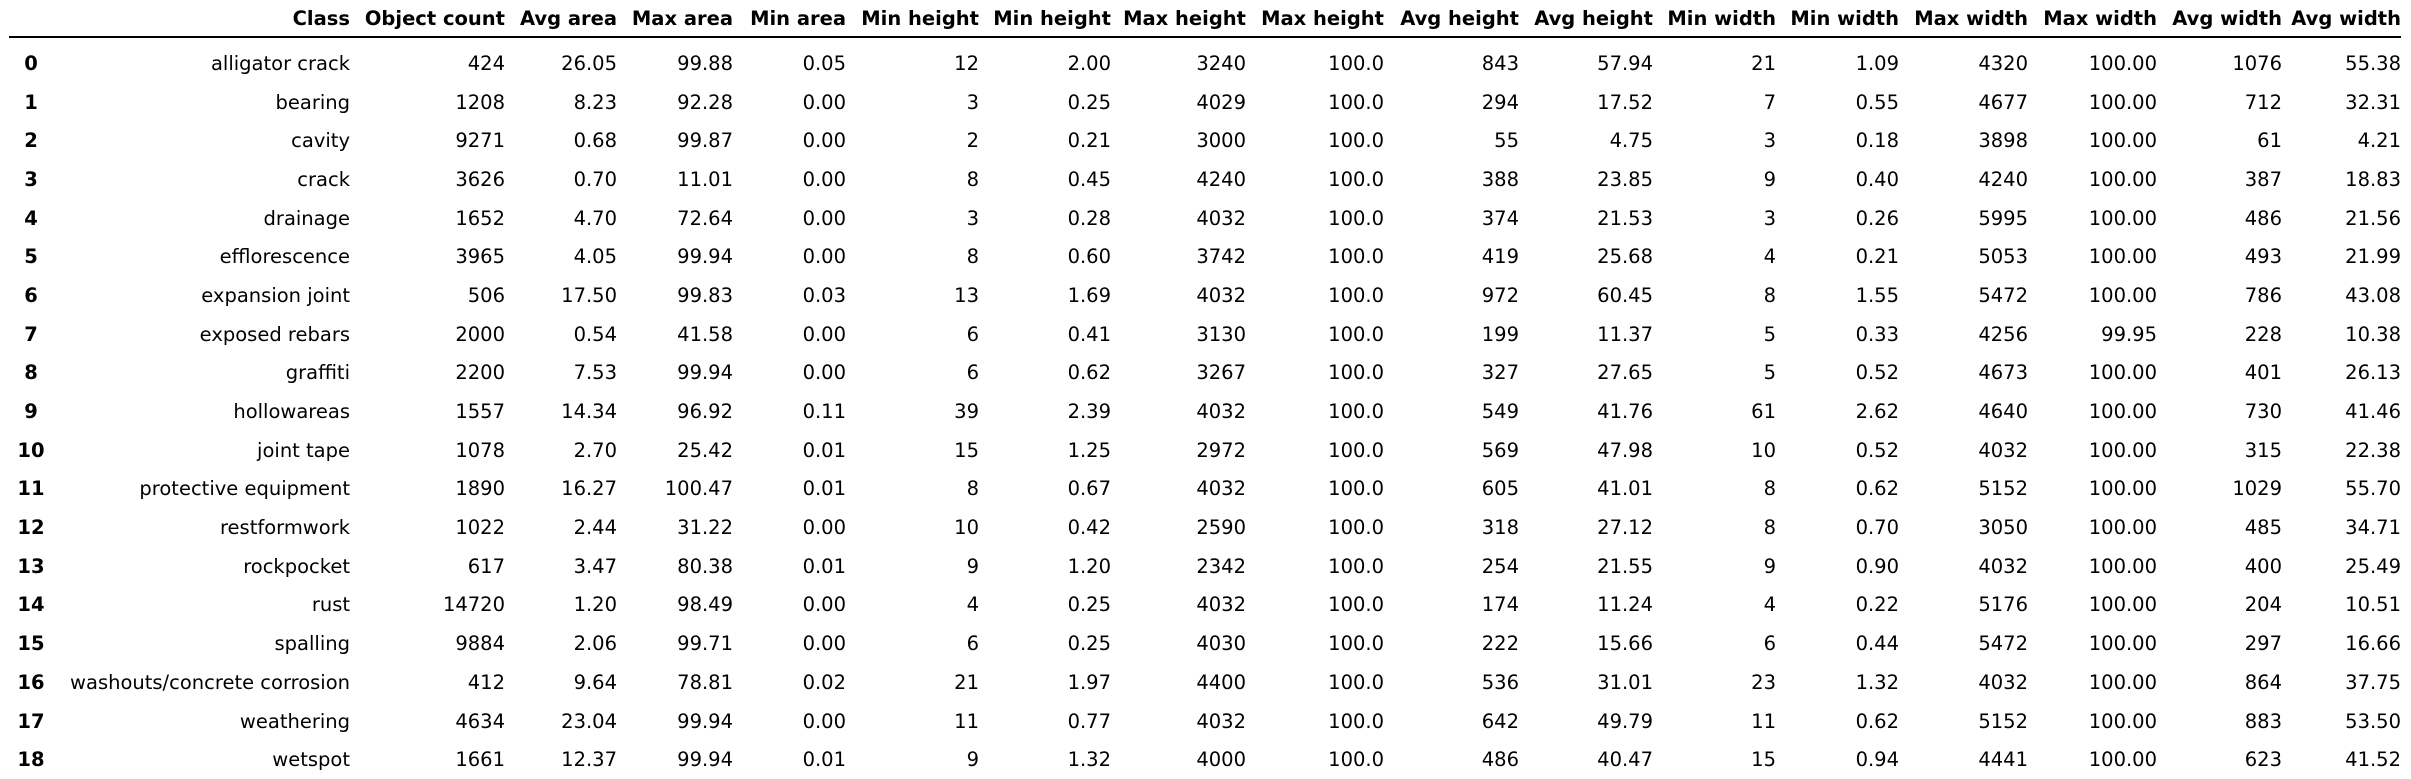 This screenshot has height=779, width=2411. Describe the element at coordinates (2003, 141) in the screenshot. I see `table-cell: 3898` at that location.